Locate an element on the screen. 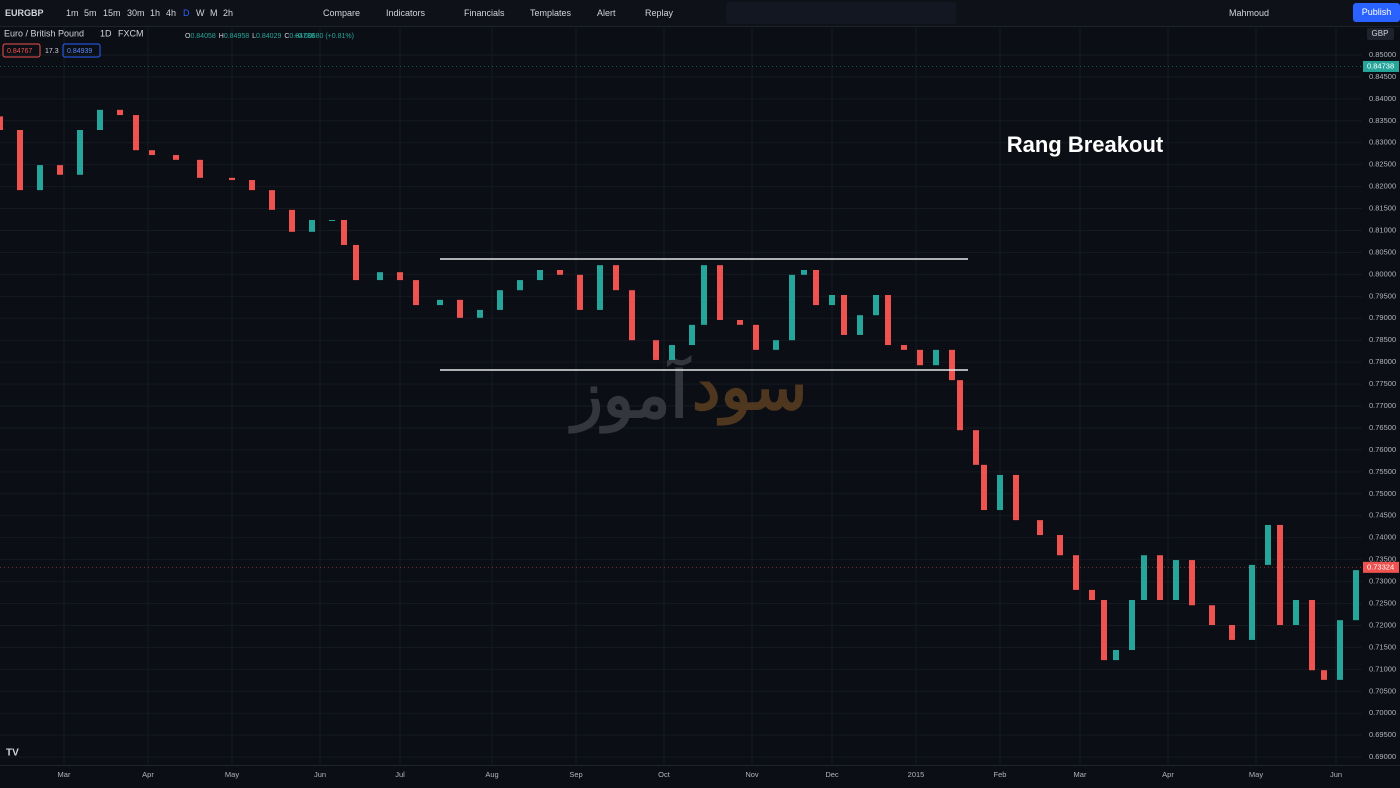 This screenshot has height=788, width=1400. y-tick-label: 0.80500 is located at coordinates (1382, 251).